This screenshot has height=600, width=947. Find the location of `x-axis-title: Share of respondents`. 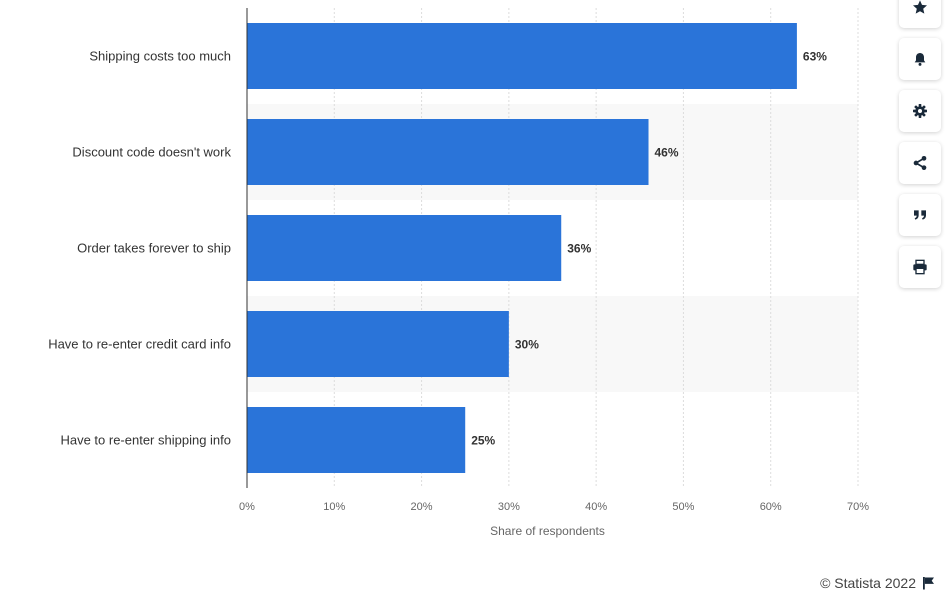

x-axis-title: Share of respondents is located at coordinates (547, 531).